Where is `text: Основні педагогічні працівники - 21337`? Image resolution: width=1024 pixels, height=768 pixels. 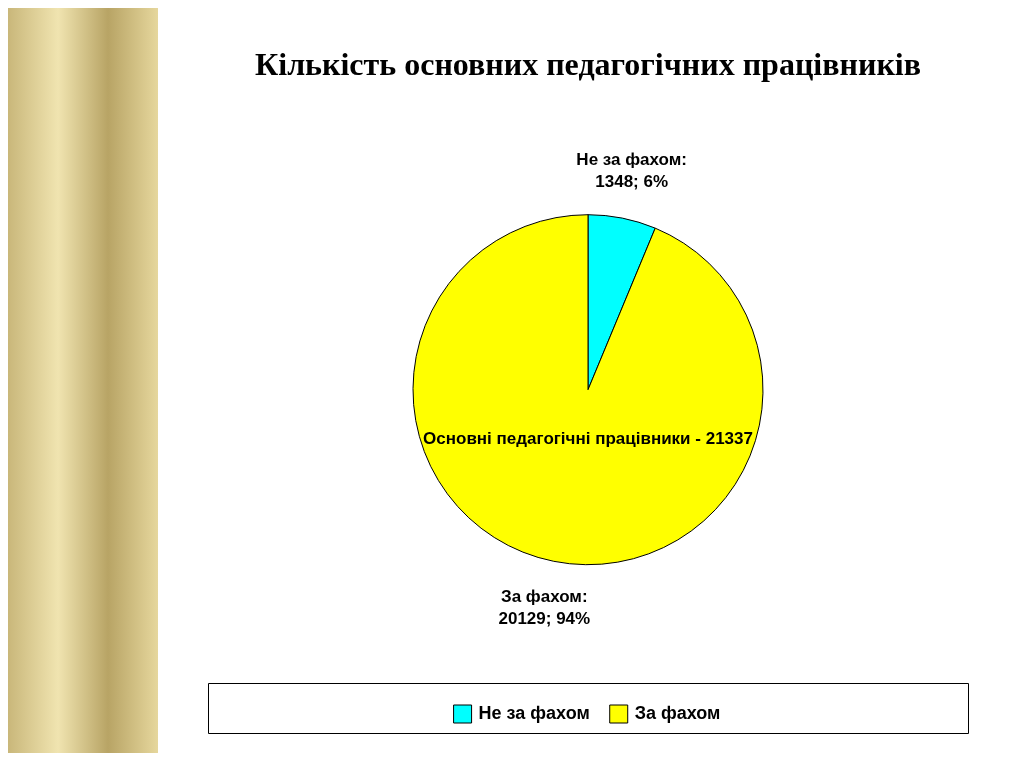
text: Основні педагогічні працівники - 21337 is located at coordinates (588, 439).